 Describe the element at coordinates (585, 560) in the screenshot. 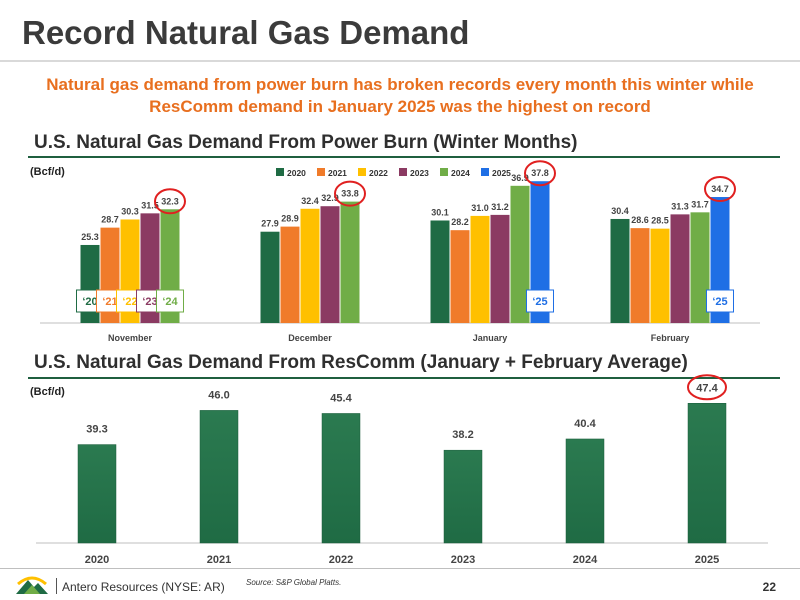

I see `category-label: 2024` at that location.